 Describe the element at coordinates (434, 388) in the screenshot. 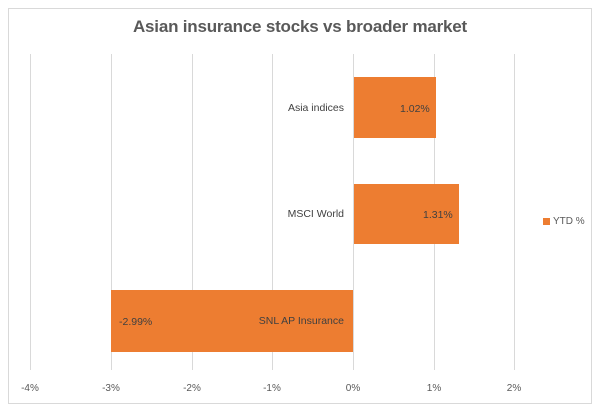

I see `x-tick-label: 1%` at that location.